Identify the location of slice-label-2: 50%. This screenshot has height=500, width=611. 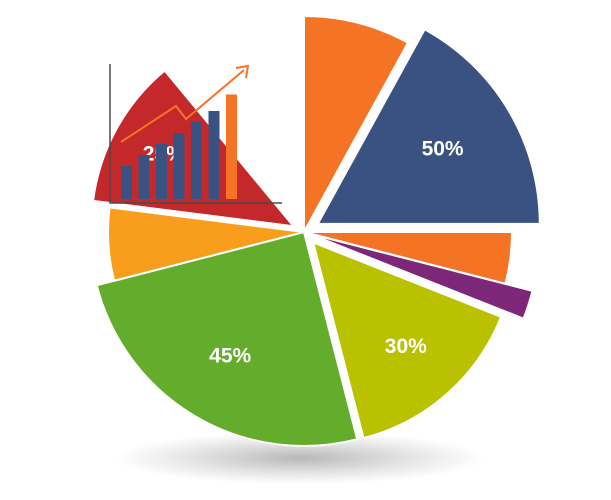
(443, 149).